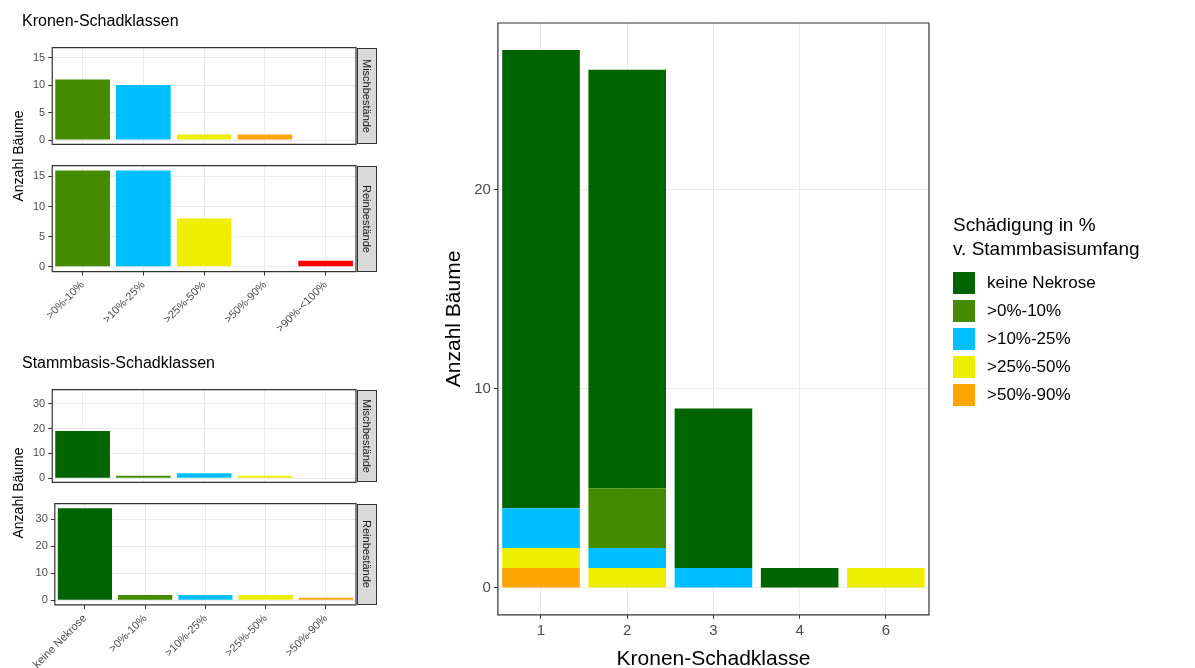 Image resolution: width=1195 pixels, height=668 pixels. I want to click on chart-title: Stammbasis-Schadklassen, so click(118, 363).